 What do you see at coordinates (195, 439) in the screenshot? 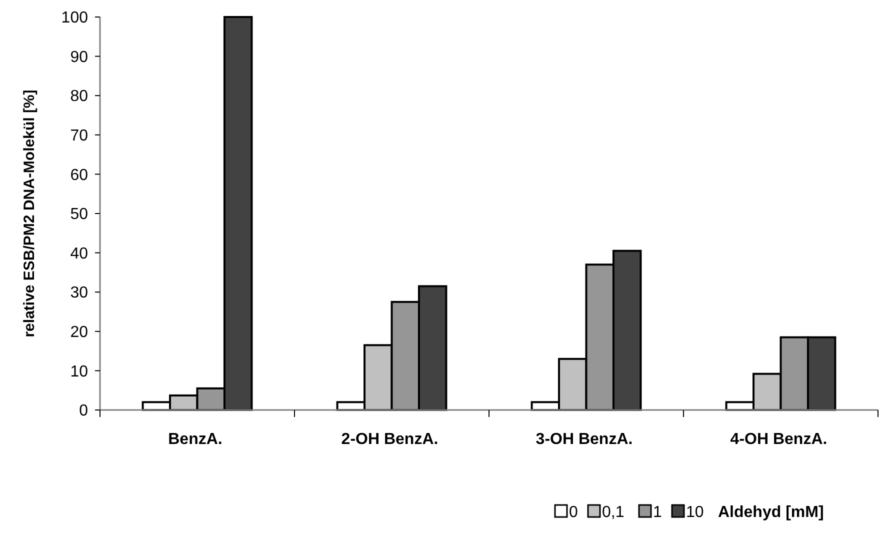
I see `x-tick-label: BenzA.` at bounding box center [195, 439].